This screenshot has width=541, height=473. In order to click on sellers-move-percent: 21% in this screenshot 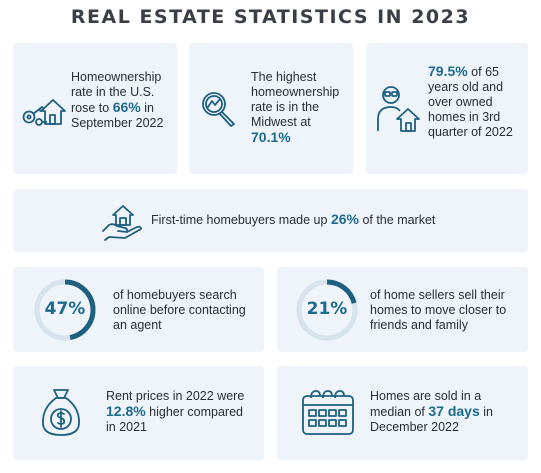, I will do `click(327, 309)`.